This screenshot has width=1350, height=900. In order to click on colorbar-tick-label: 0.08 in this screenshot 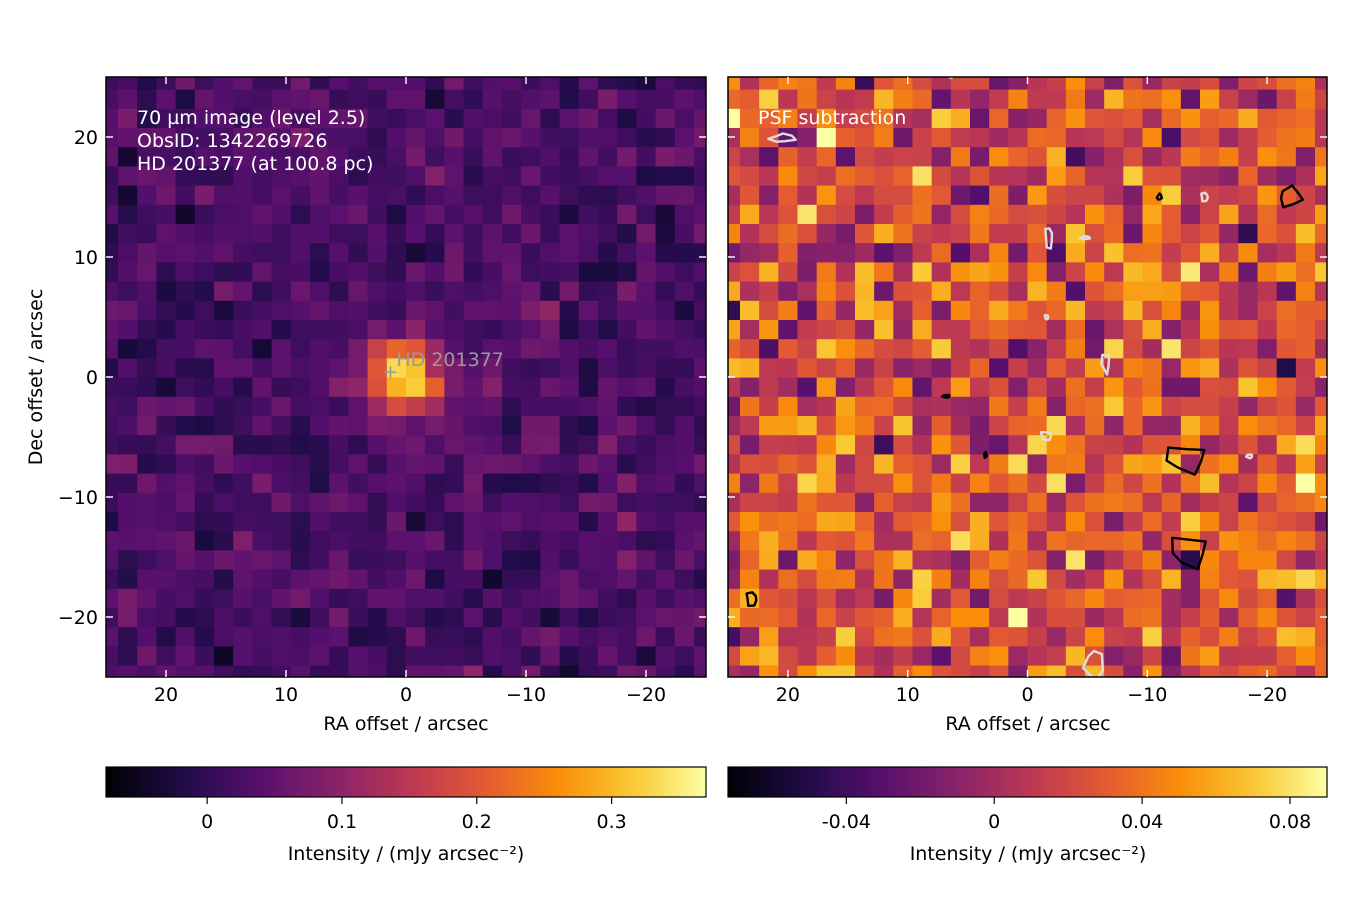, I will do `click(1290, 822)`.